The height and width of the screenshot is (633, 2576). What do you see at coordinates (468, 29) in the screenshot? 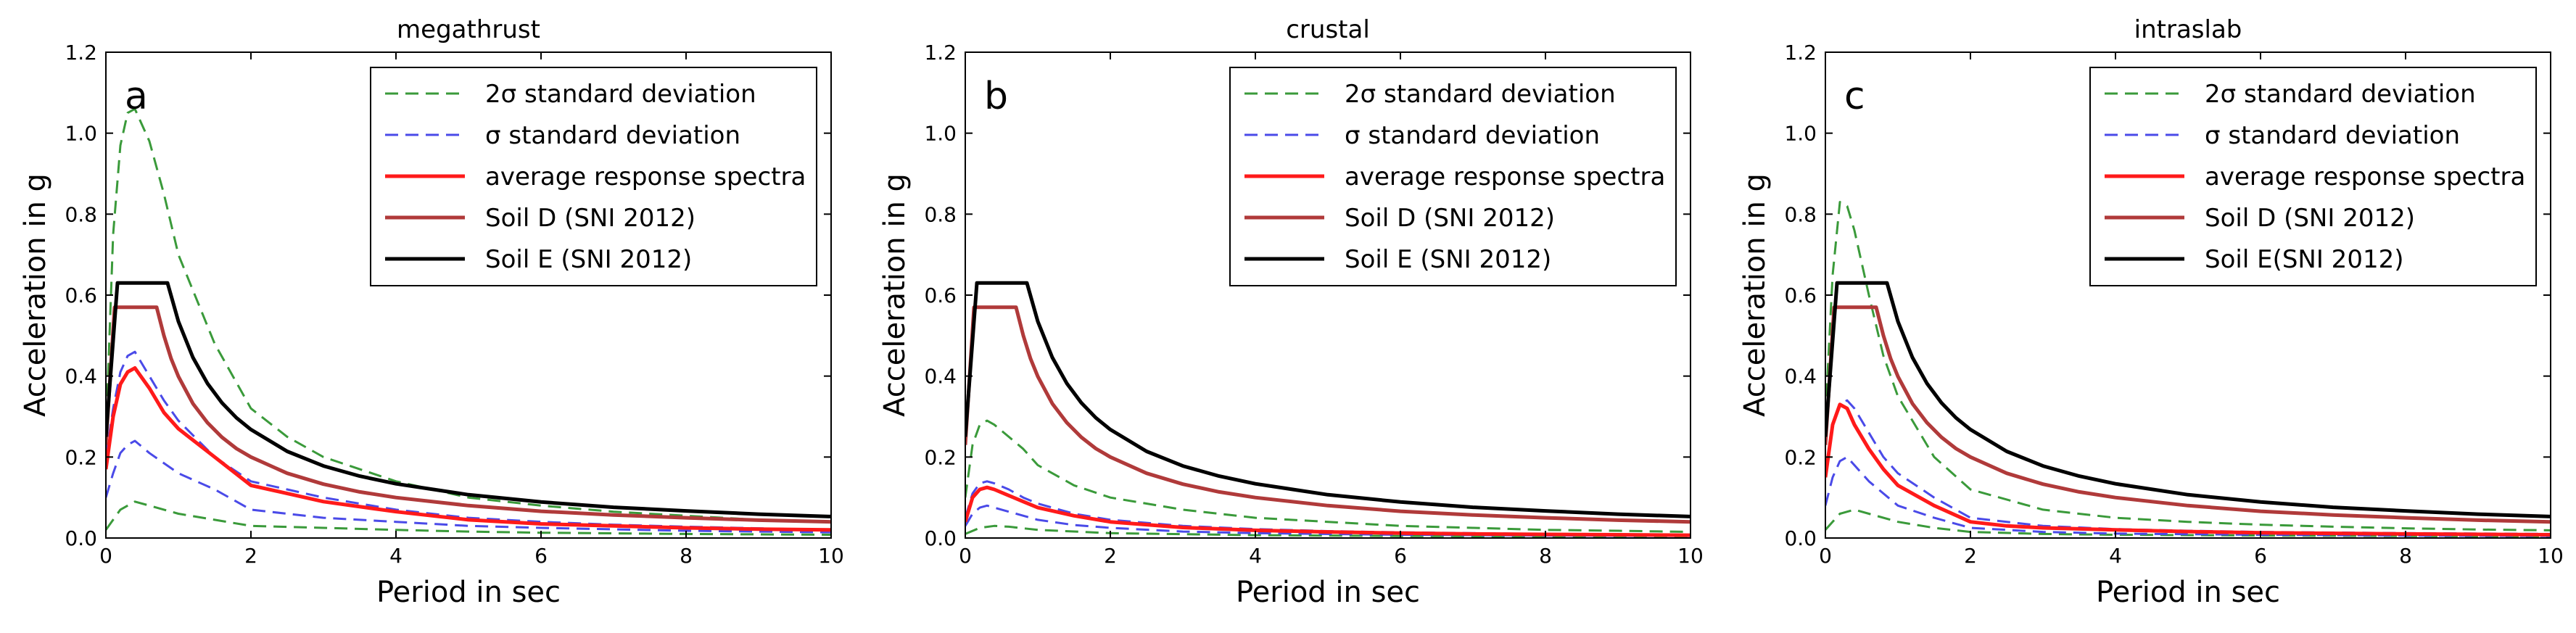
I see `chart-title: megathrust` at bounding box center [468, 29].